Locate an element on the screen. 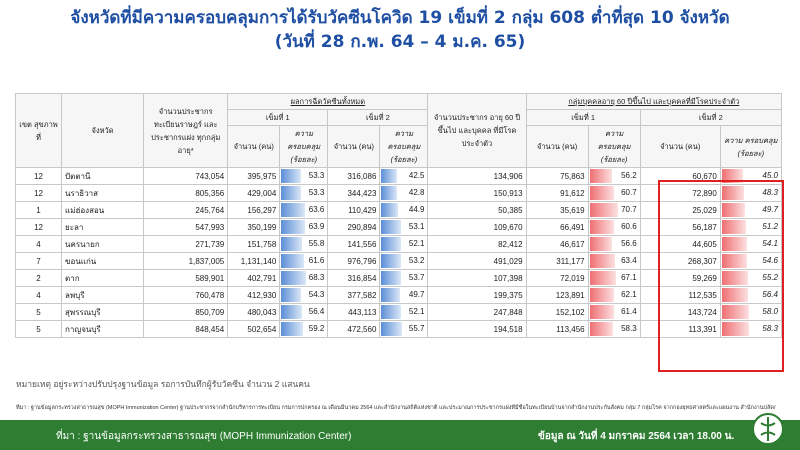  cell-g1pct: 67.1 is located at coordinates (614, 278).